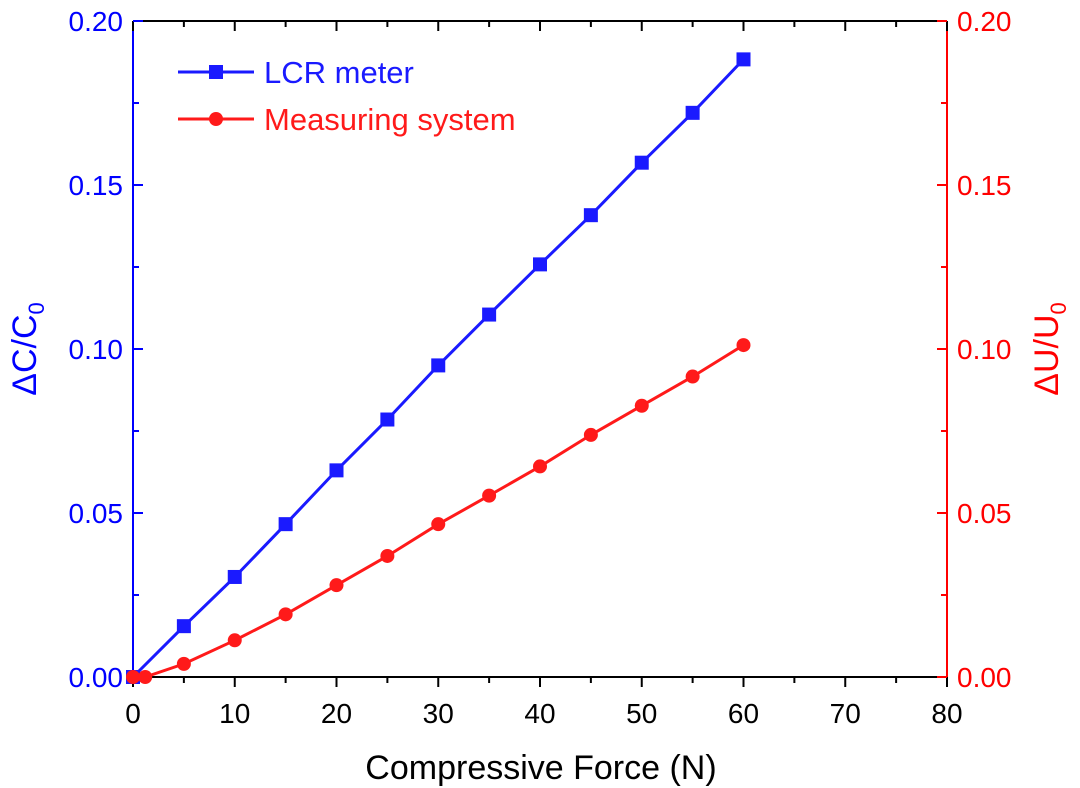  I want to click on right-tick-label: 0.05, so click(984, 513).